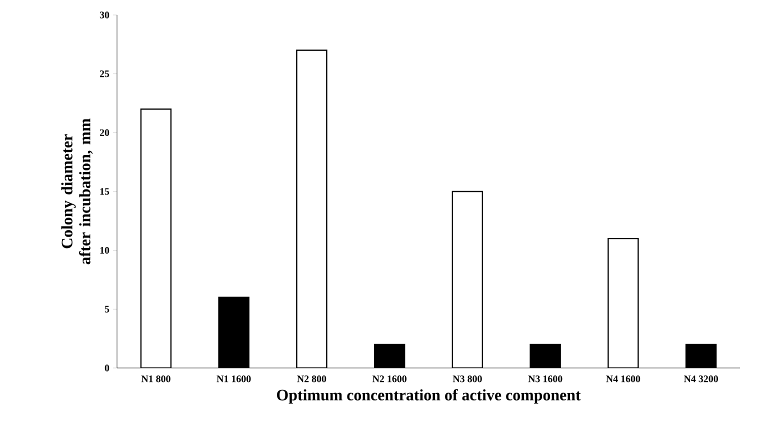 Image resolution: width=757 pixels, height=445 pixels. I want to click on x-tick-label: N2 800, so click(311, 379).